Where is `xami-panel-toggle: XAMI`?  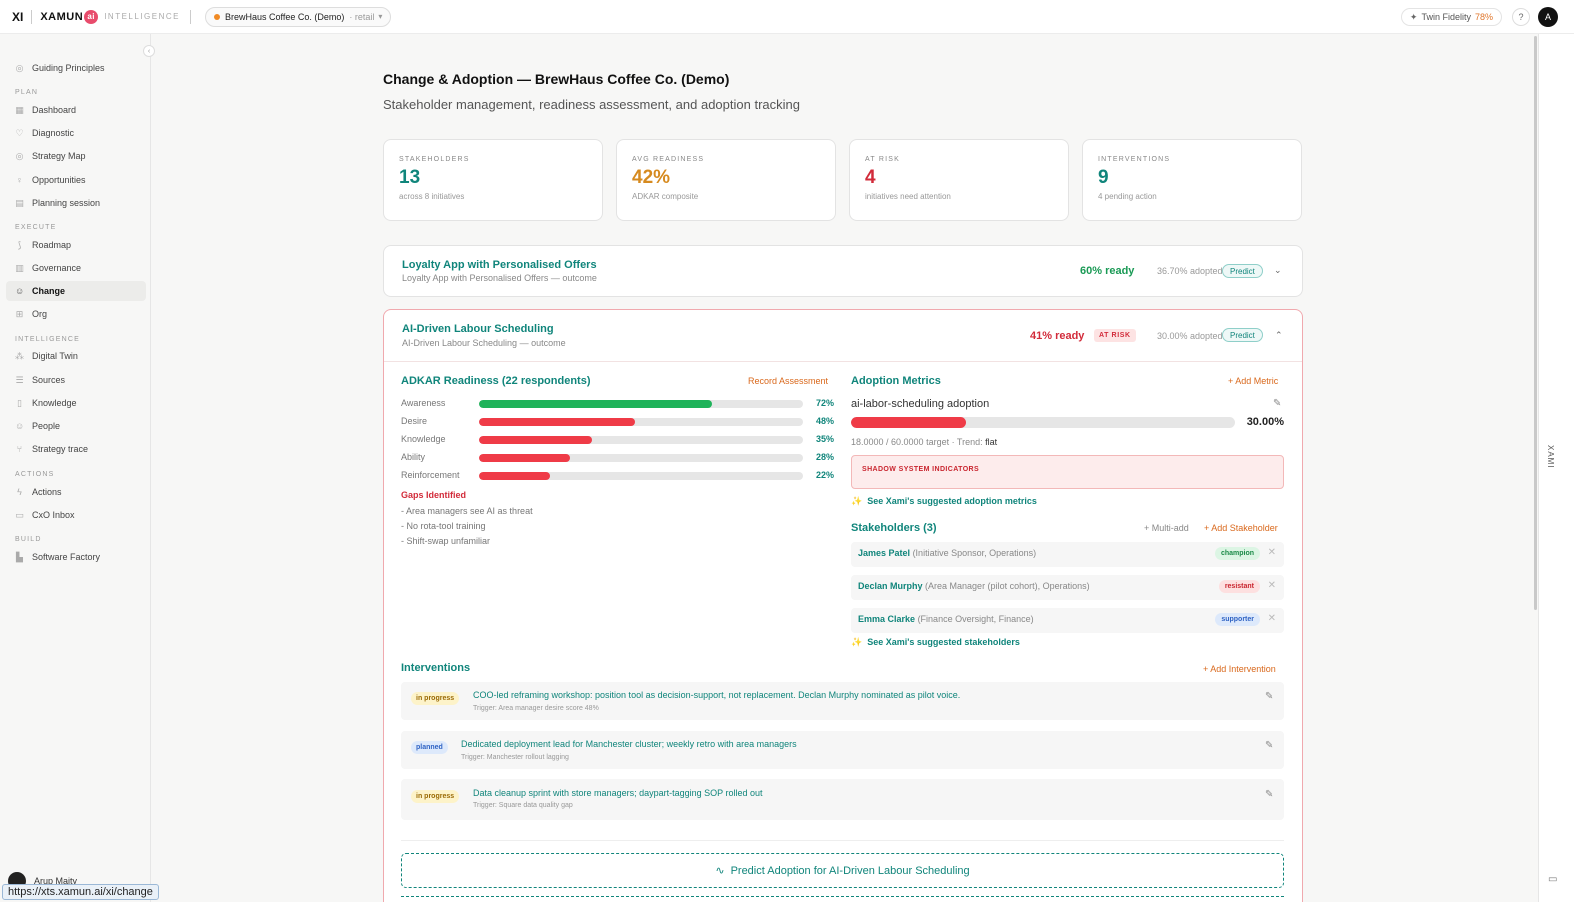 xami-panel-toggle: XAMI is located at coordinates (1550, 457).